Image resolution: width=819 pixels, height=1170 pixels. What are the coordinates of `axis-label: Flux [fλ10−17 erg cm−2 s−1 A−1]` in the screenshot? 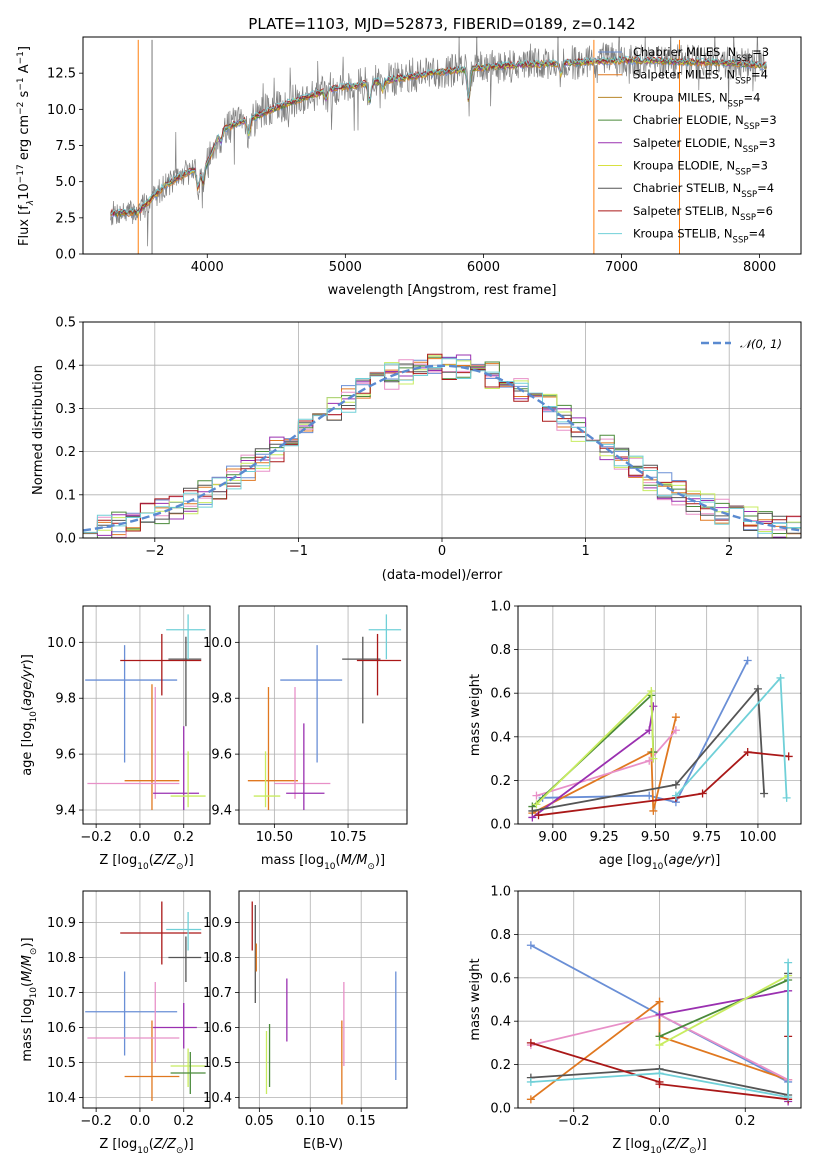 It's located at (26, 146).